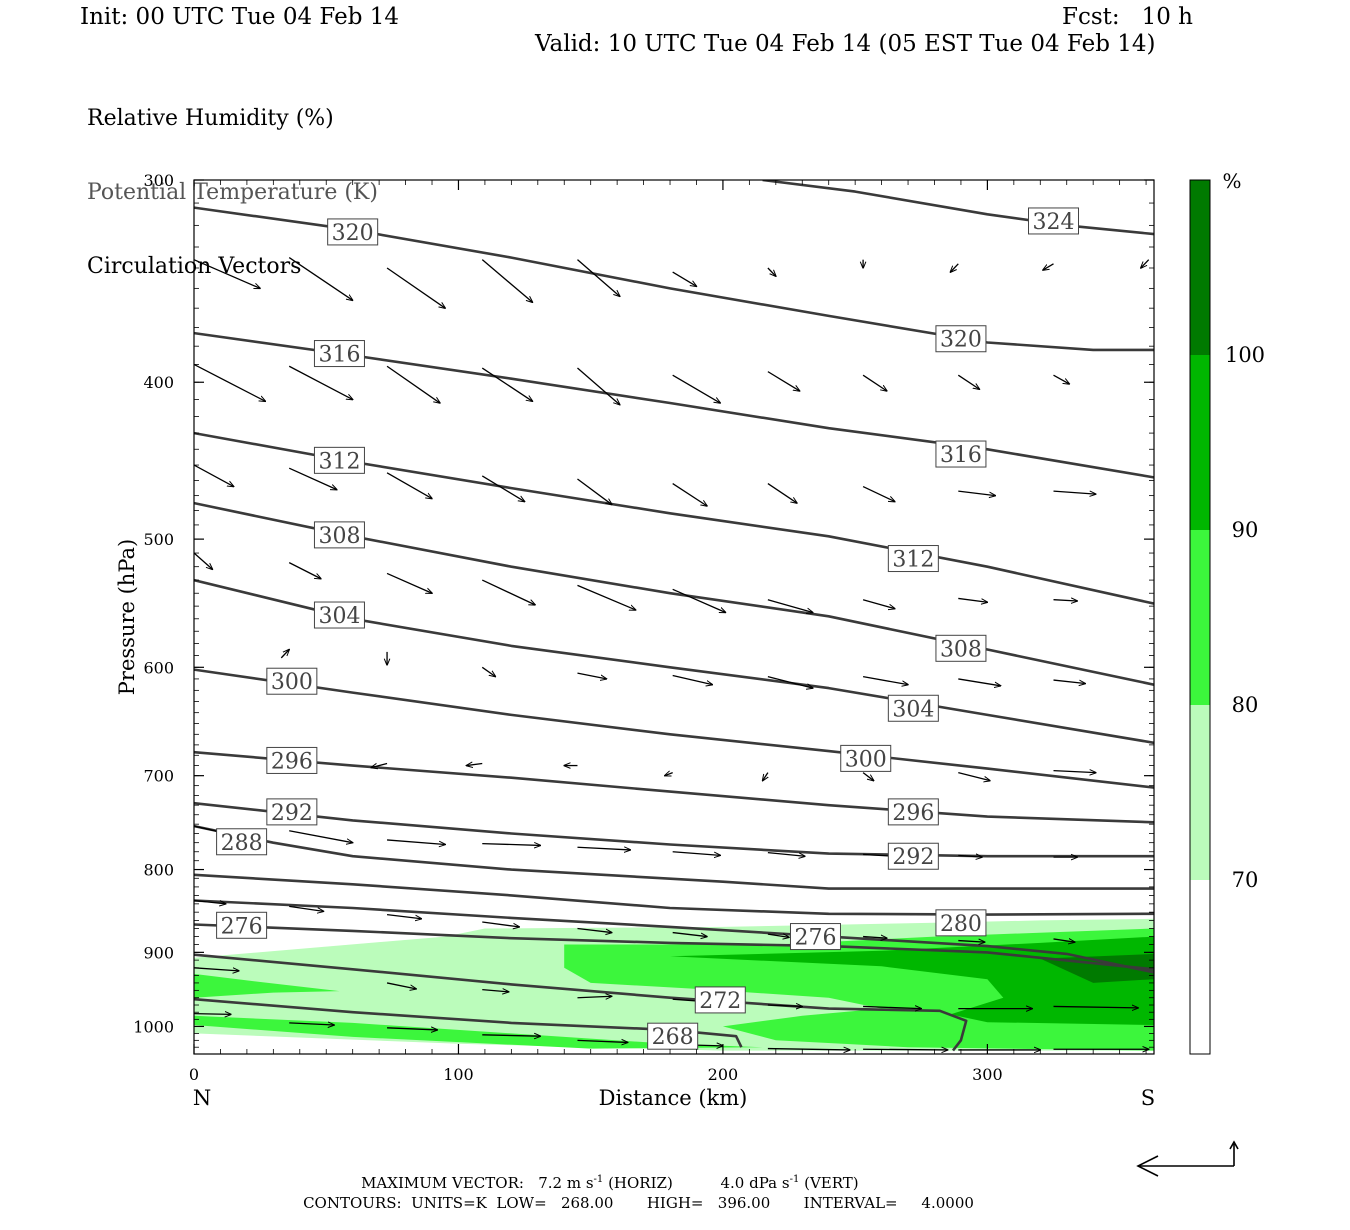 Image resolution: width=1350 pixels, height=1230 pixels. Describe the element at coordinates (913, 708) in the screenshot. I see `contour-label-304: 304` at that location.